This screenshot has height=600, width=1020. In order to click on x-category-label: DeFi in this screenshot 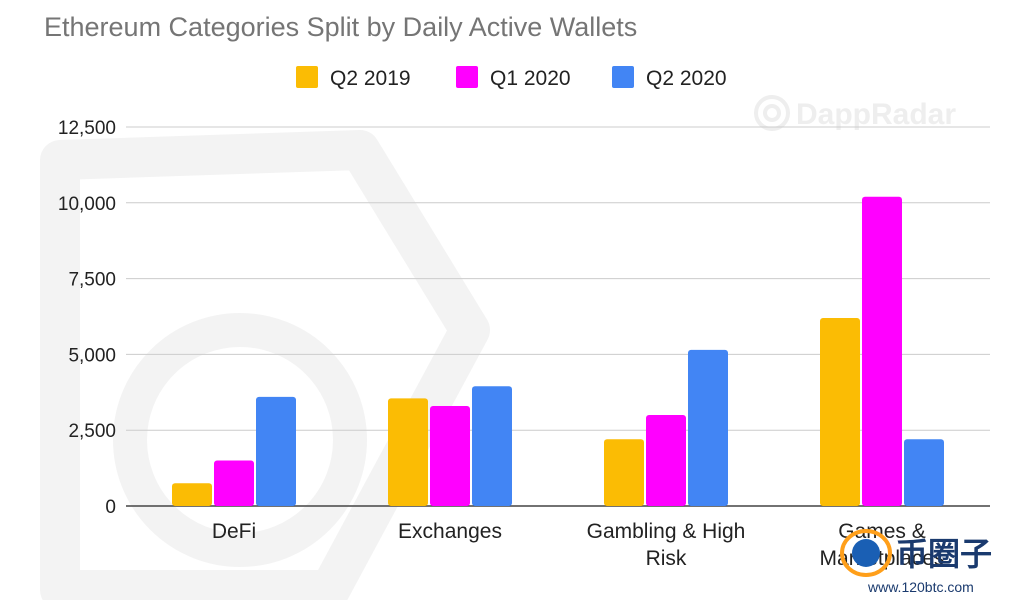, I will do `click(234, 531)`.